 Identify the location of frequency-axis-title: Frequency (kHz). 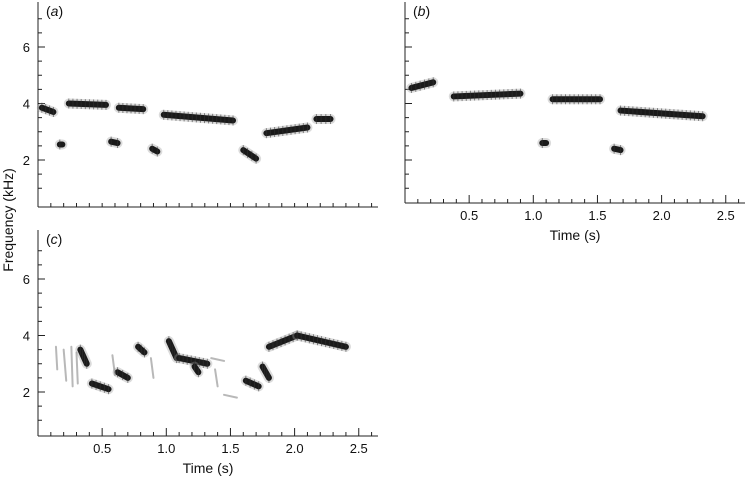
(8, 219).